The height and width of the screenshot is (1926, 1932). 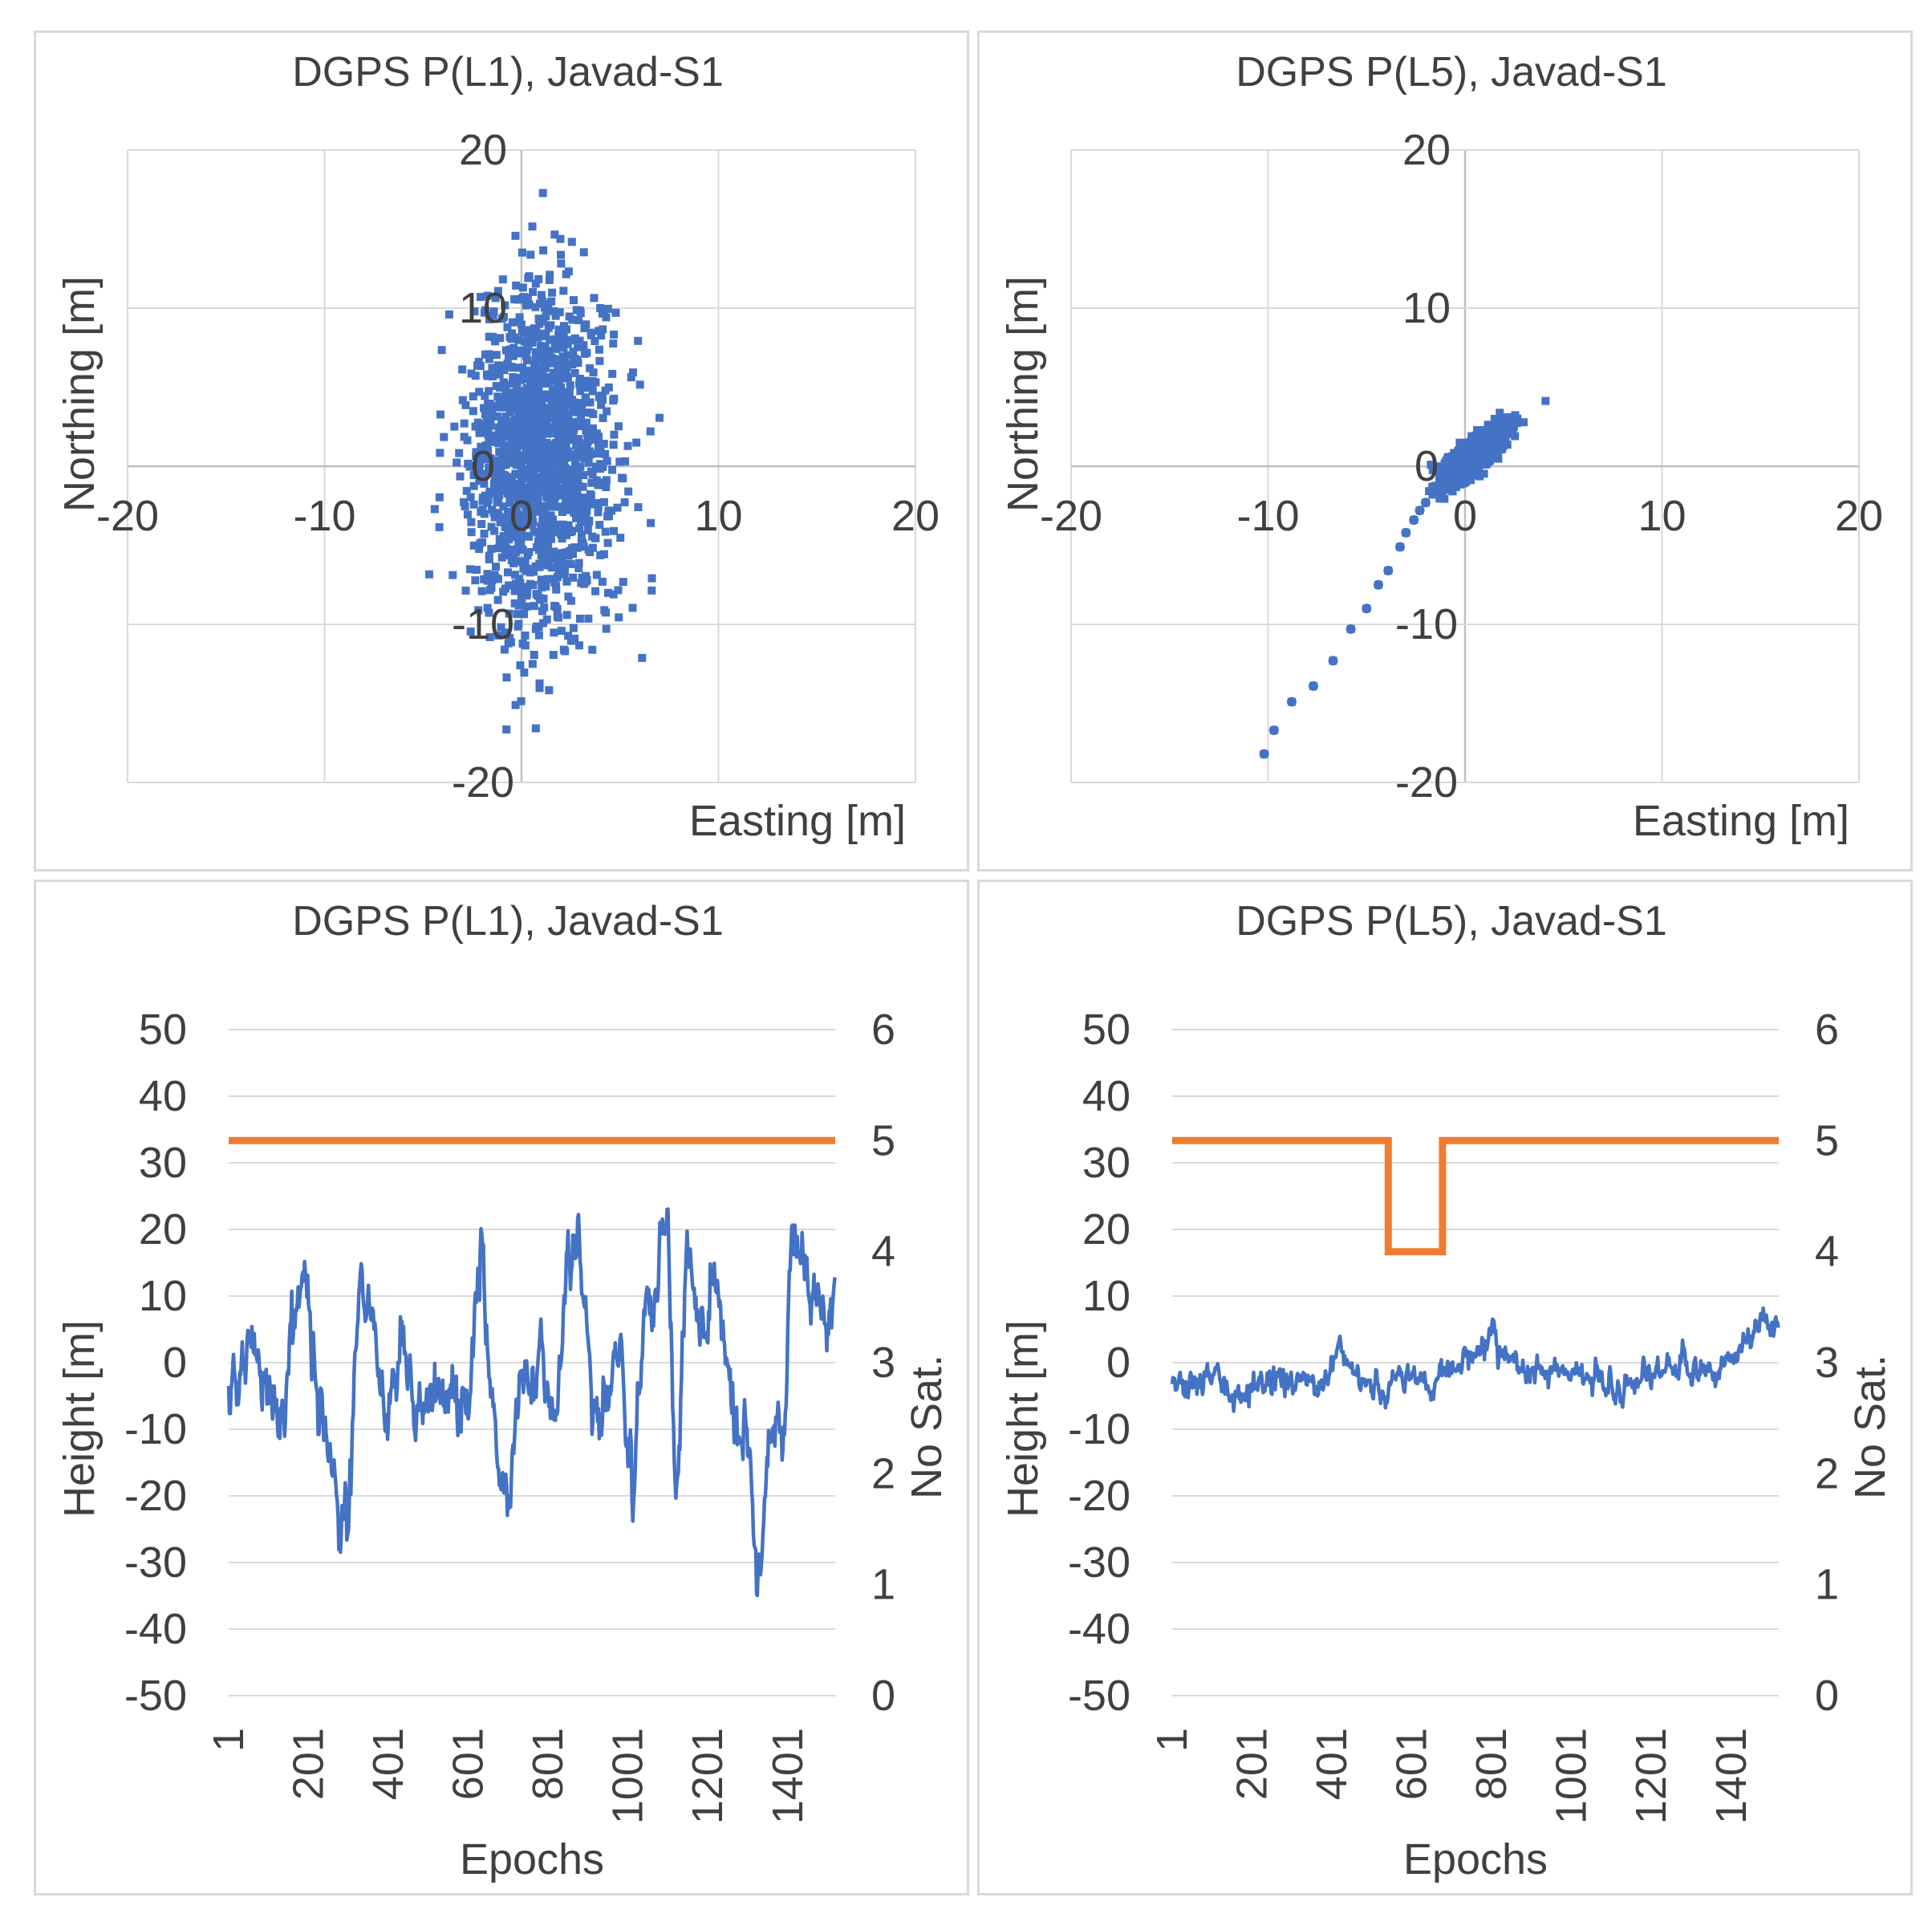 I want to click on y-tick-label: -50, so click(x=1099, y=1696).